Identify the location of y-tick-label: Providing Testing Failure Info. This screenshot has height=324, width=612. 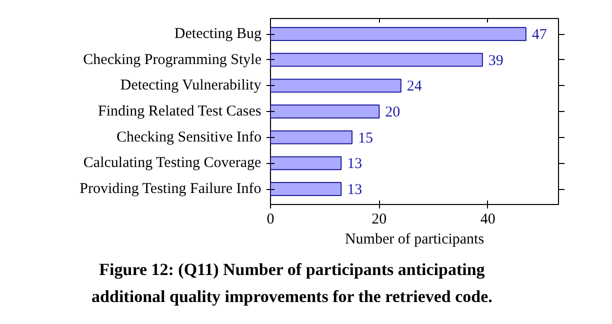
(171, 189).